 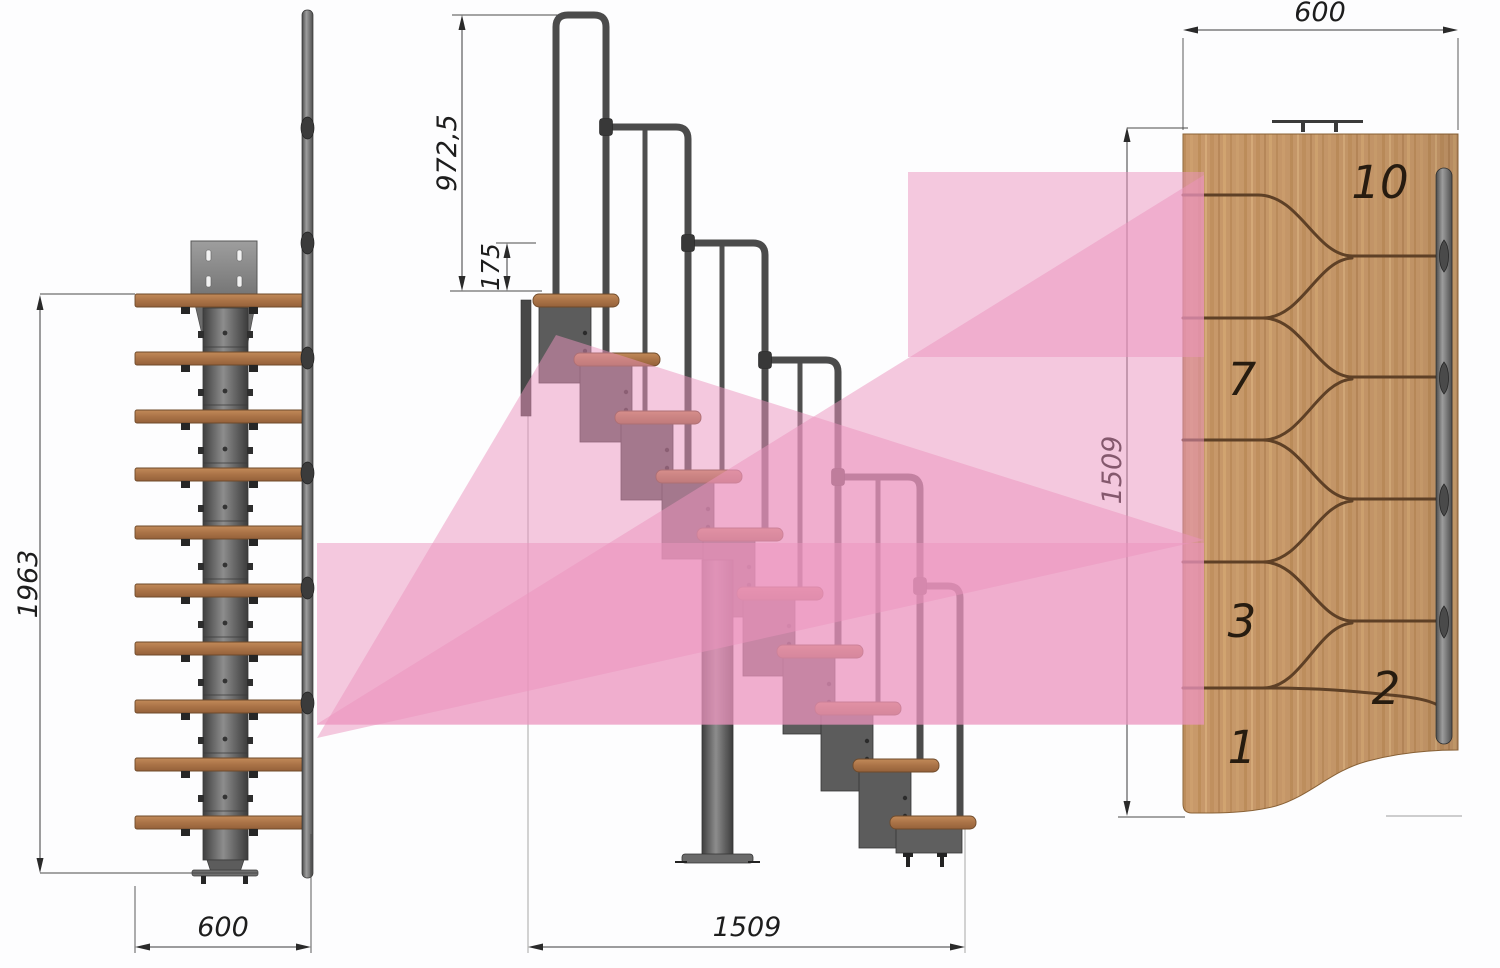 What do you see at coordinates (307, 415) in the screenshot?
I see `pole-connectors` at bounding box center [307, 415].